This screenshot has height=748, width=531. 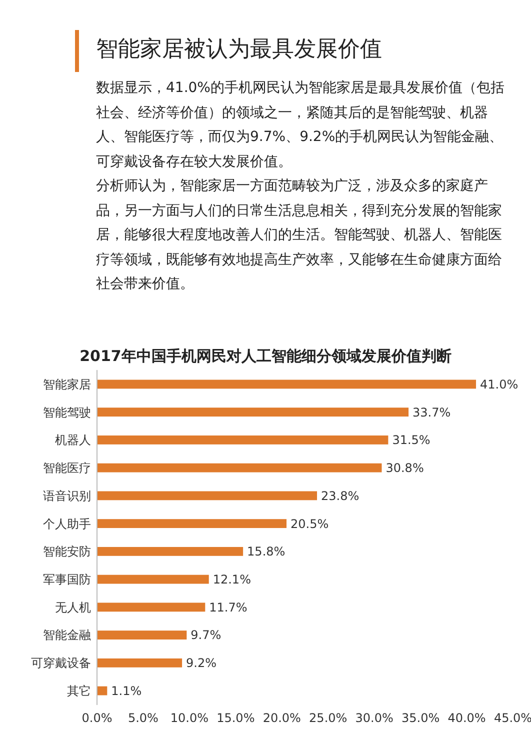 What do you see at coordinates (73, 440) in the screenshot?
I see `y-tick-label: 机器人` at bounding box center [73, 440].